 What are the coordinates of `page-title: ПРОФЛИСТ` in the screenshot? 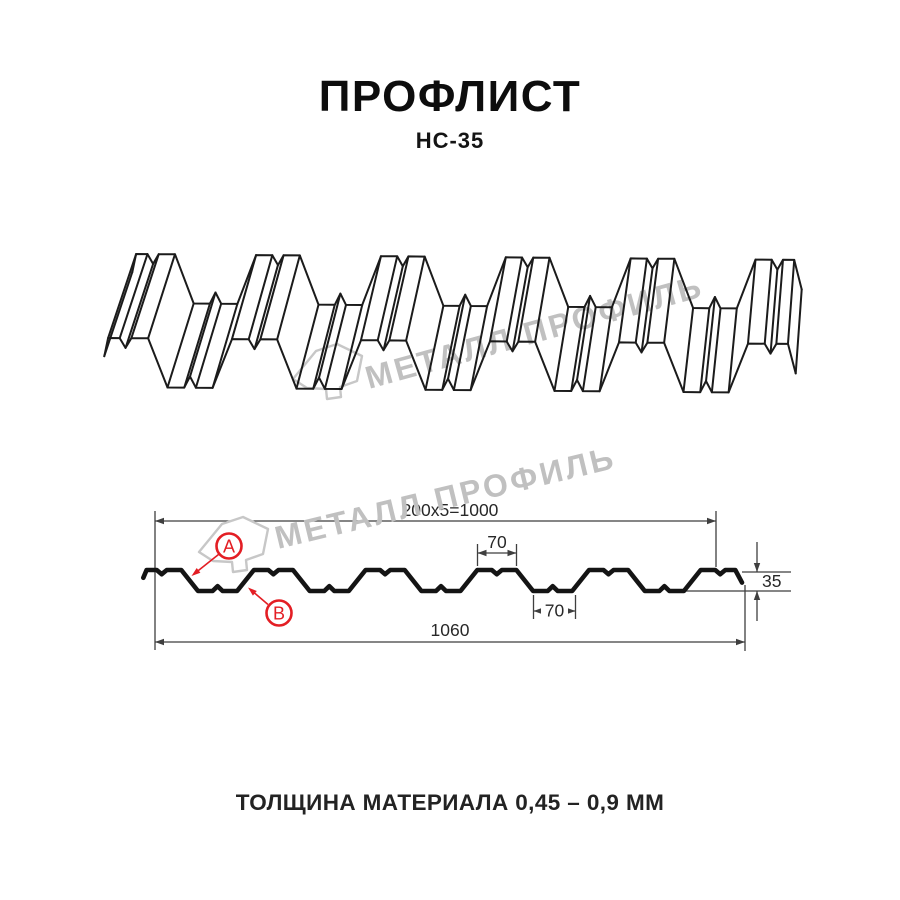 It's located at (450, 96).